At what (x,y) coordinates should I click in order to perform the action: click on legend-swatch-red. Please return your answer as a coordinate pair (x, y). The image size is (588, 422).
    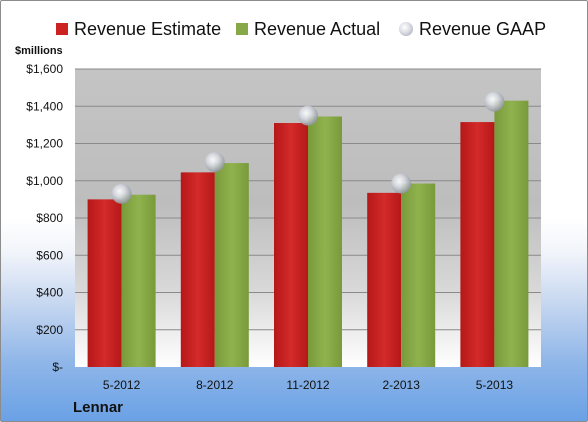
    Looking at the image, I should click on (62, 29).